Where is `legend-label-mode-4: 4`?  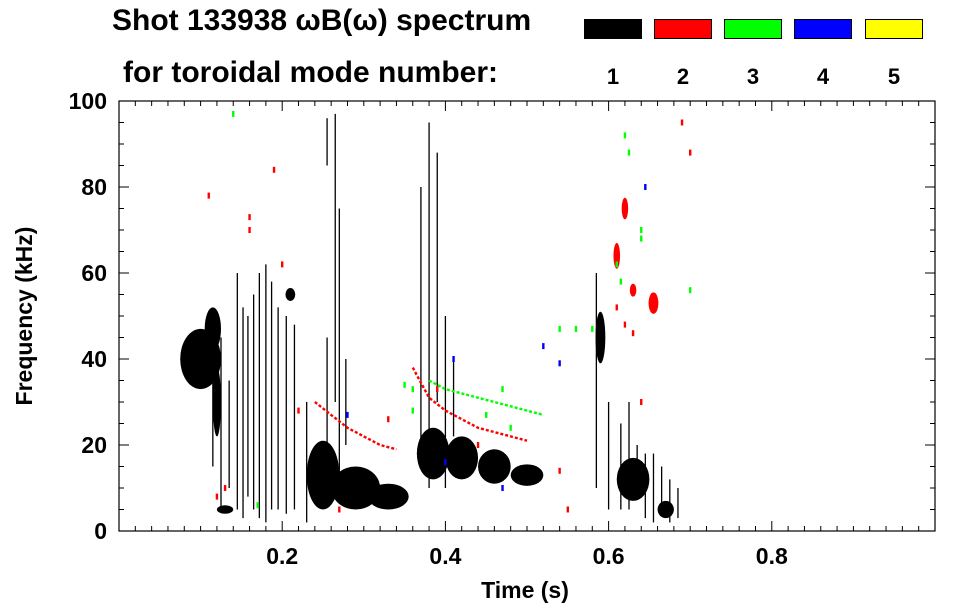
legend-label-mode-4: 4 is located at coordinates (823, 76).